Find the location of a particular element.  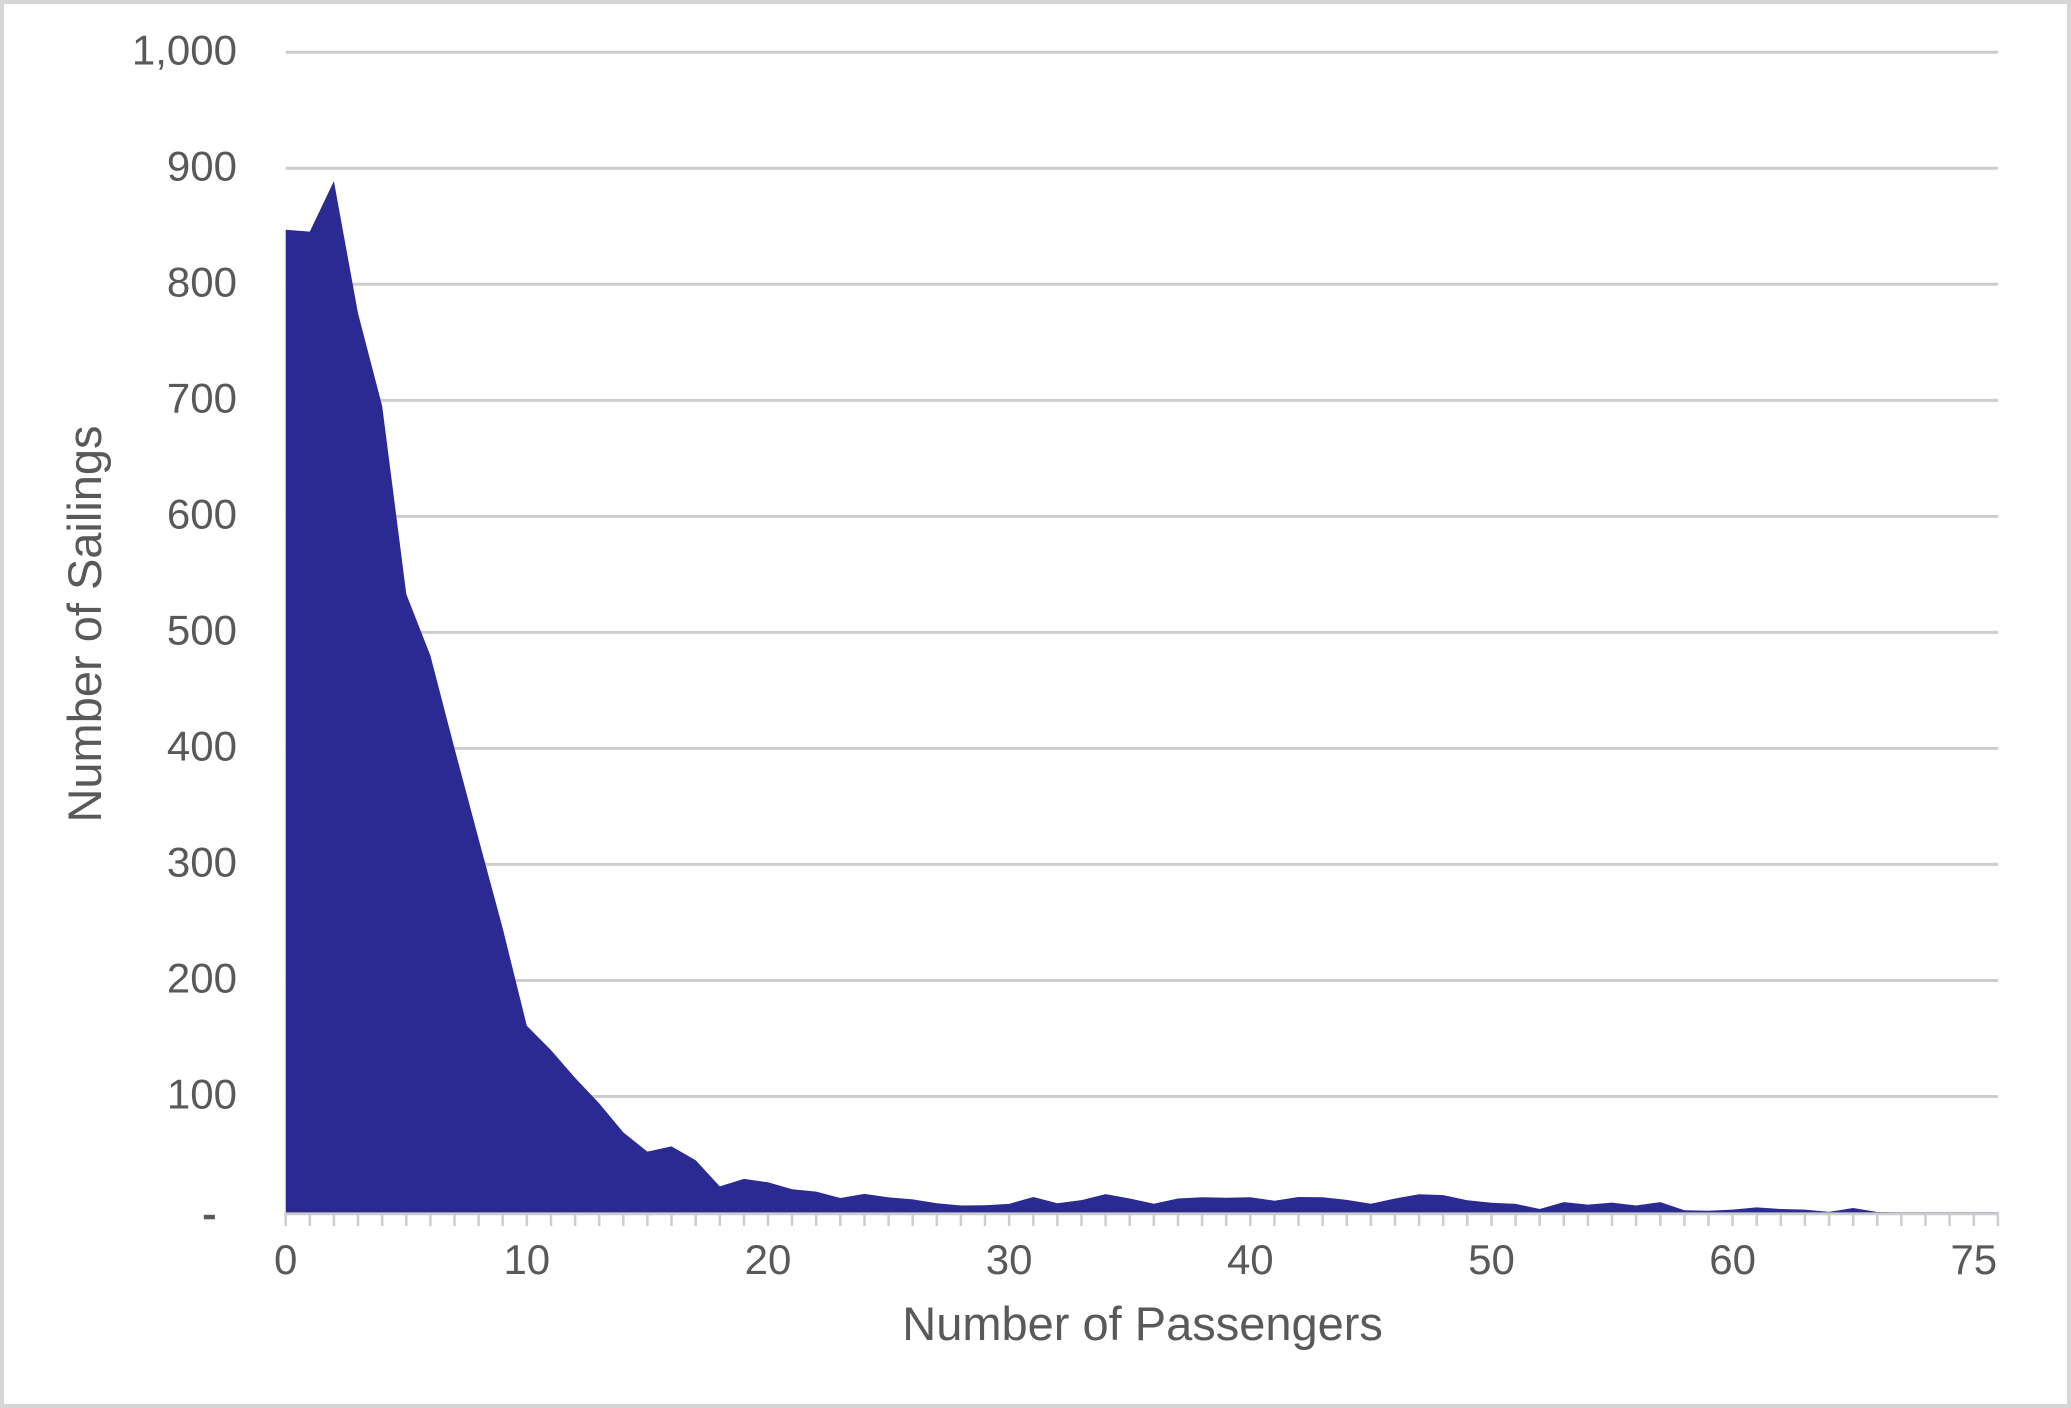

svg-text: 400 is located at coordinates (202, 745).